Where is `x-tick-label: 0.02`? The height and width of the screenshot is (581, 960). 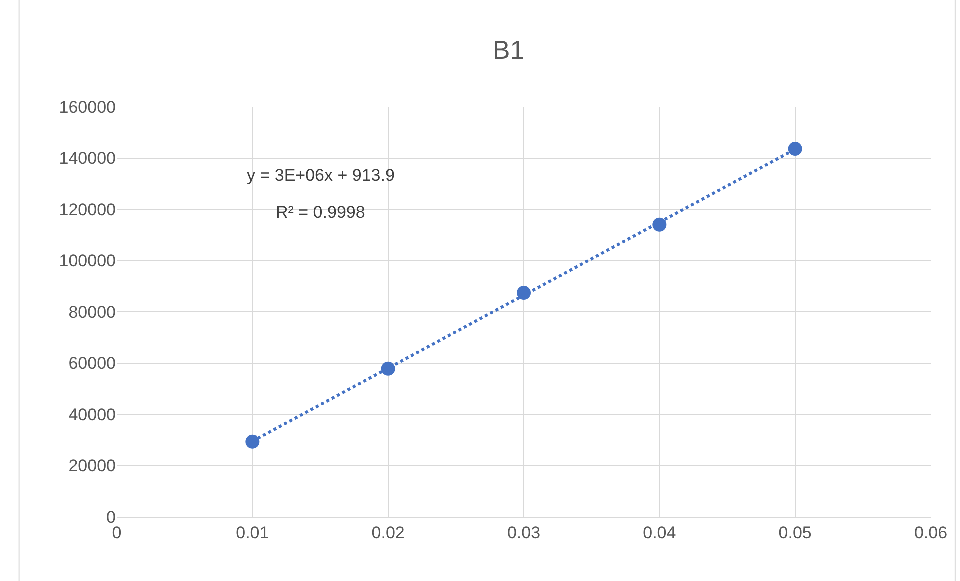 x-tick-label: 0.02 is located at coordinates (388, 532).